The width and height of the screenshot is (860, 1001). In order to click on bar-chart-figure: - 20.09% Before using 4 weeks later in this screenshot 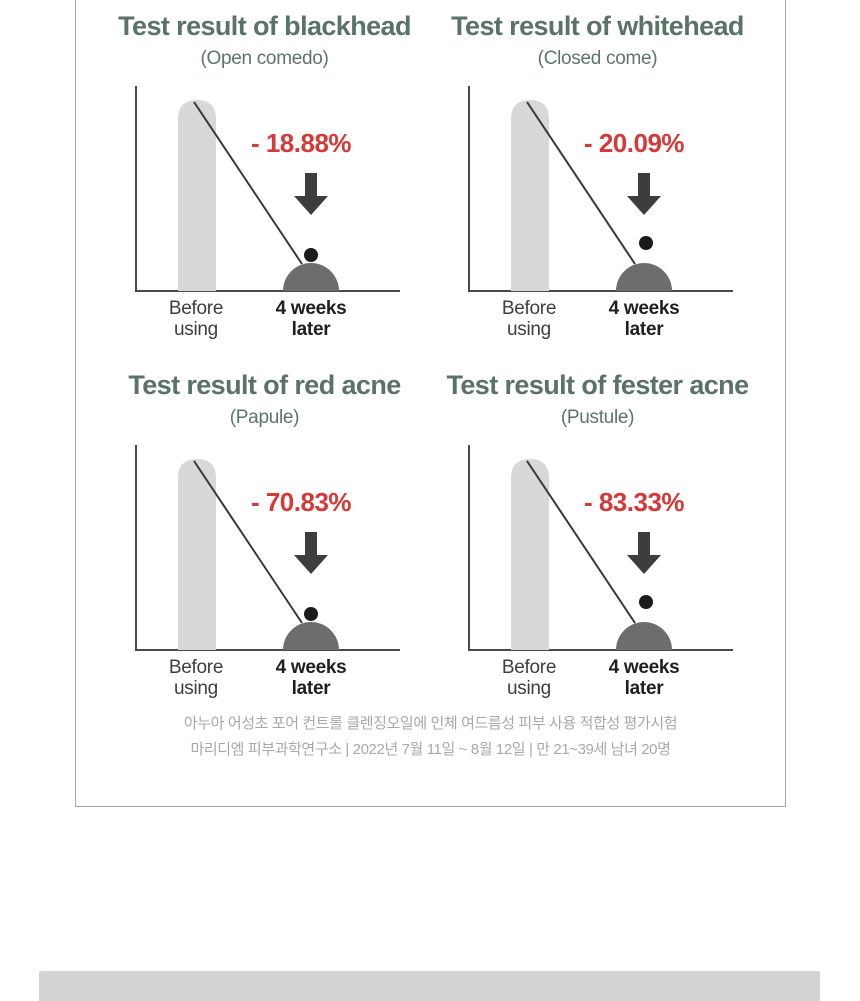, I will do `click(600, 216)`.